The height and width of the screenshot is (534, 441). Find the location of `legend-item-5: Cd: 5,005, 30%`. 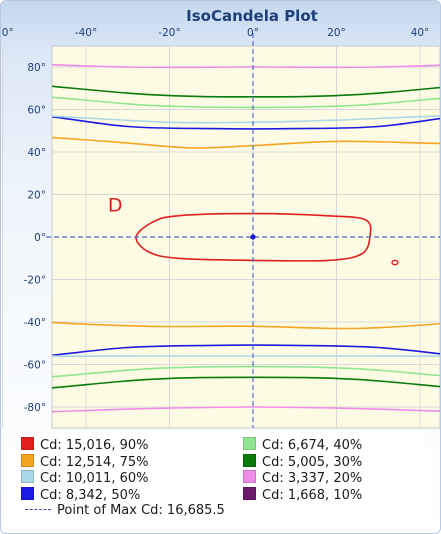

legend-item-5: Cd: 5,005, 30% is located at coordinates (303, 461).